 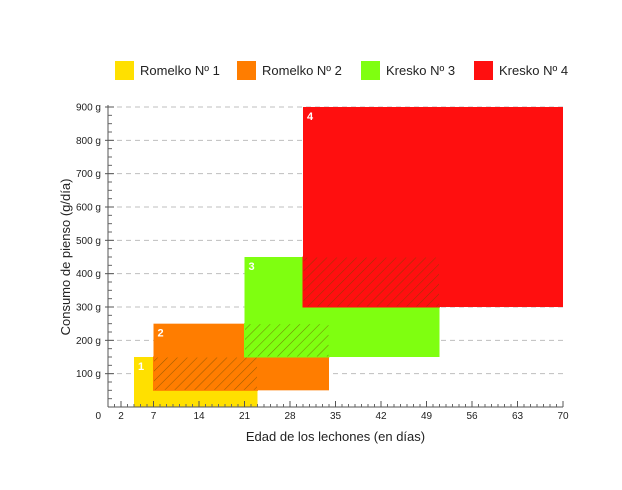 What do you see at coordinates (88, 341) in the screenshot?
I see `y-tick-label: 200 g` at bounding box center [88, 341].